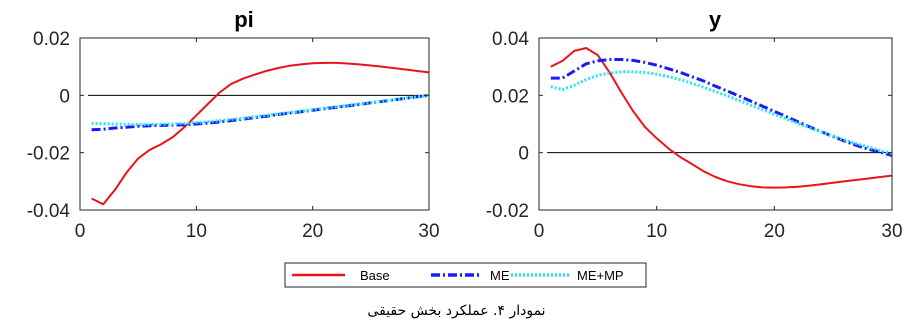 This screenshot has height=327, width=913. What do you see at coordinates (244, 19) in the screenshot?
I see `chart-title: pi` at bounding box center [244, 19].